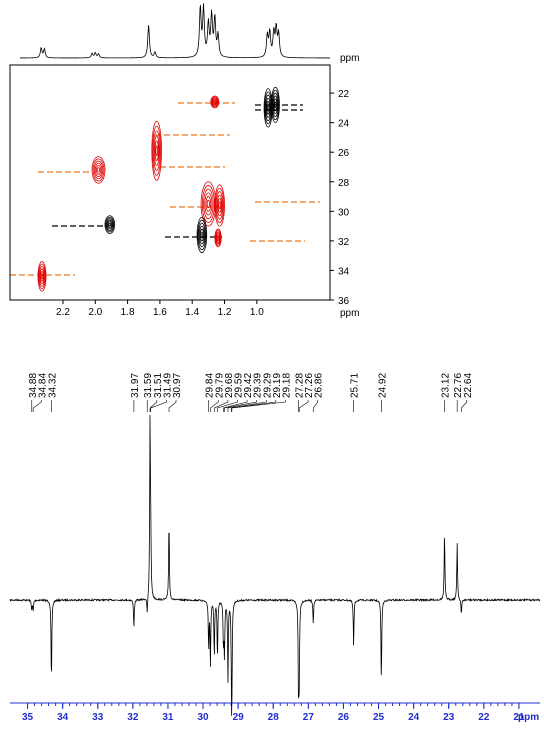  What do you see at coordinates (484, 717) in the screenshot?
I see `x-tick-label: 22` at bounding box center [484, 717].